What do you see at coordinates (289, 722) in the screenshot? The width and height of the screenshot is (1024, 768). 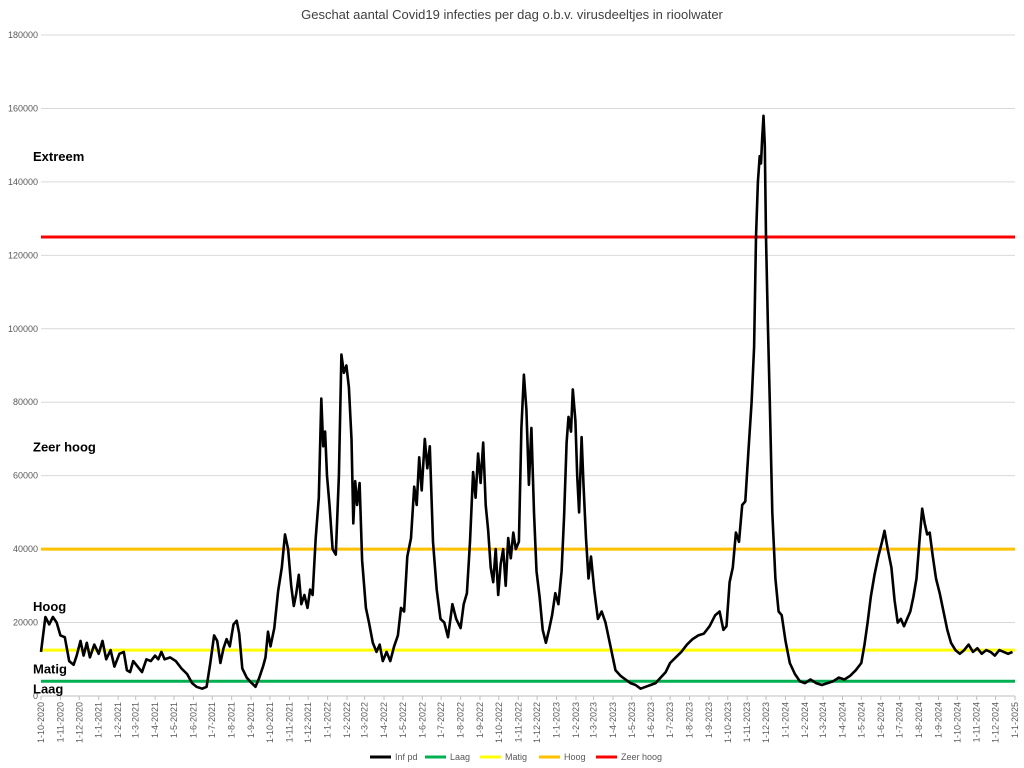 I see `x-tick-label-1-11-2021: 1-11-2021` at bounding box center [289, 722].